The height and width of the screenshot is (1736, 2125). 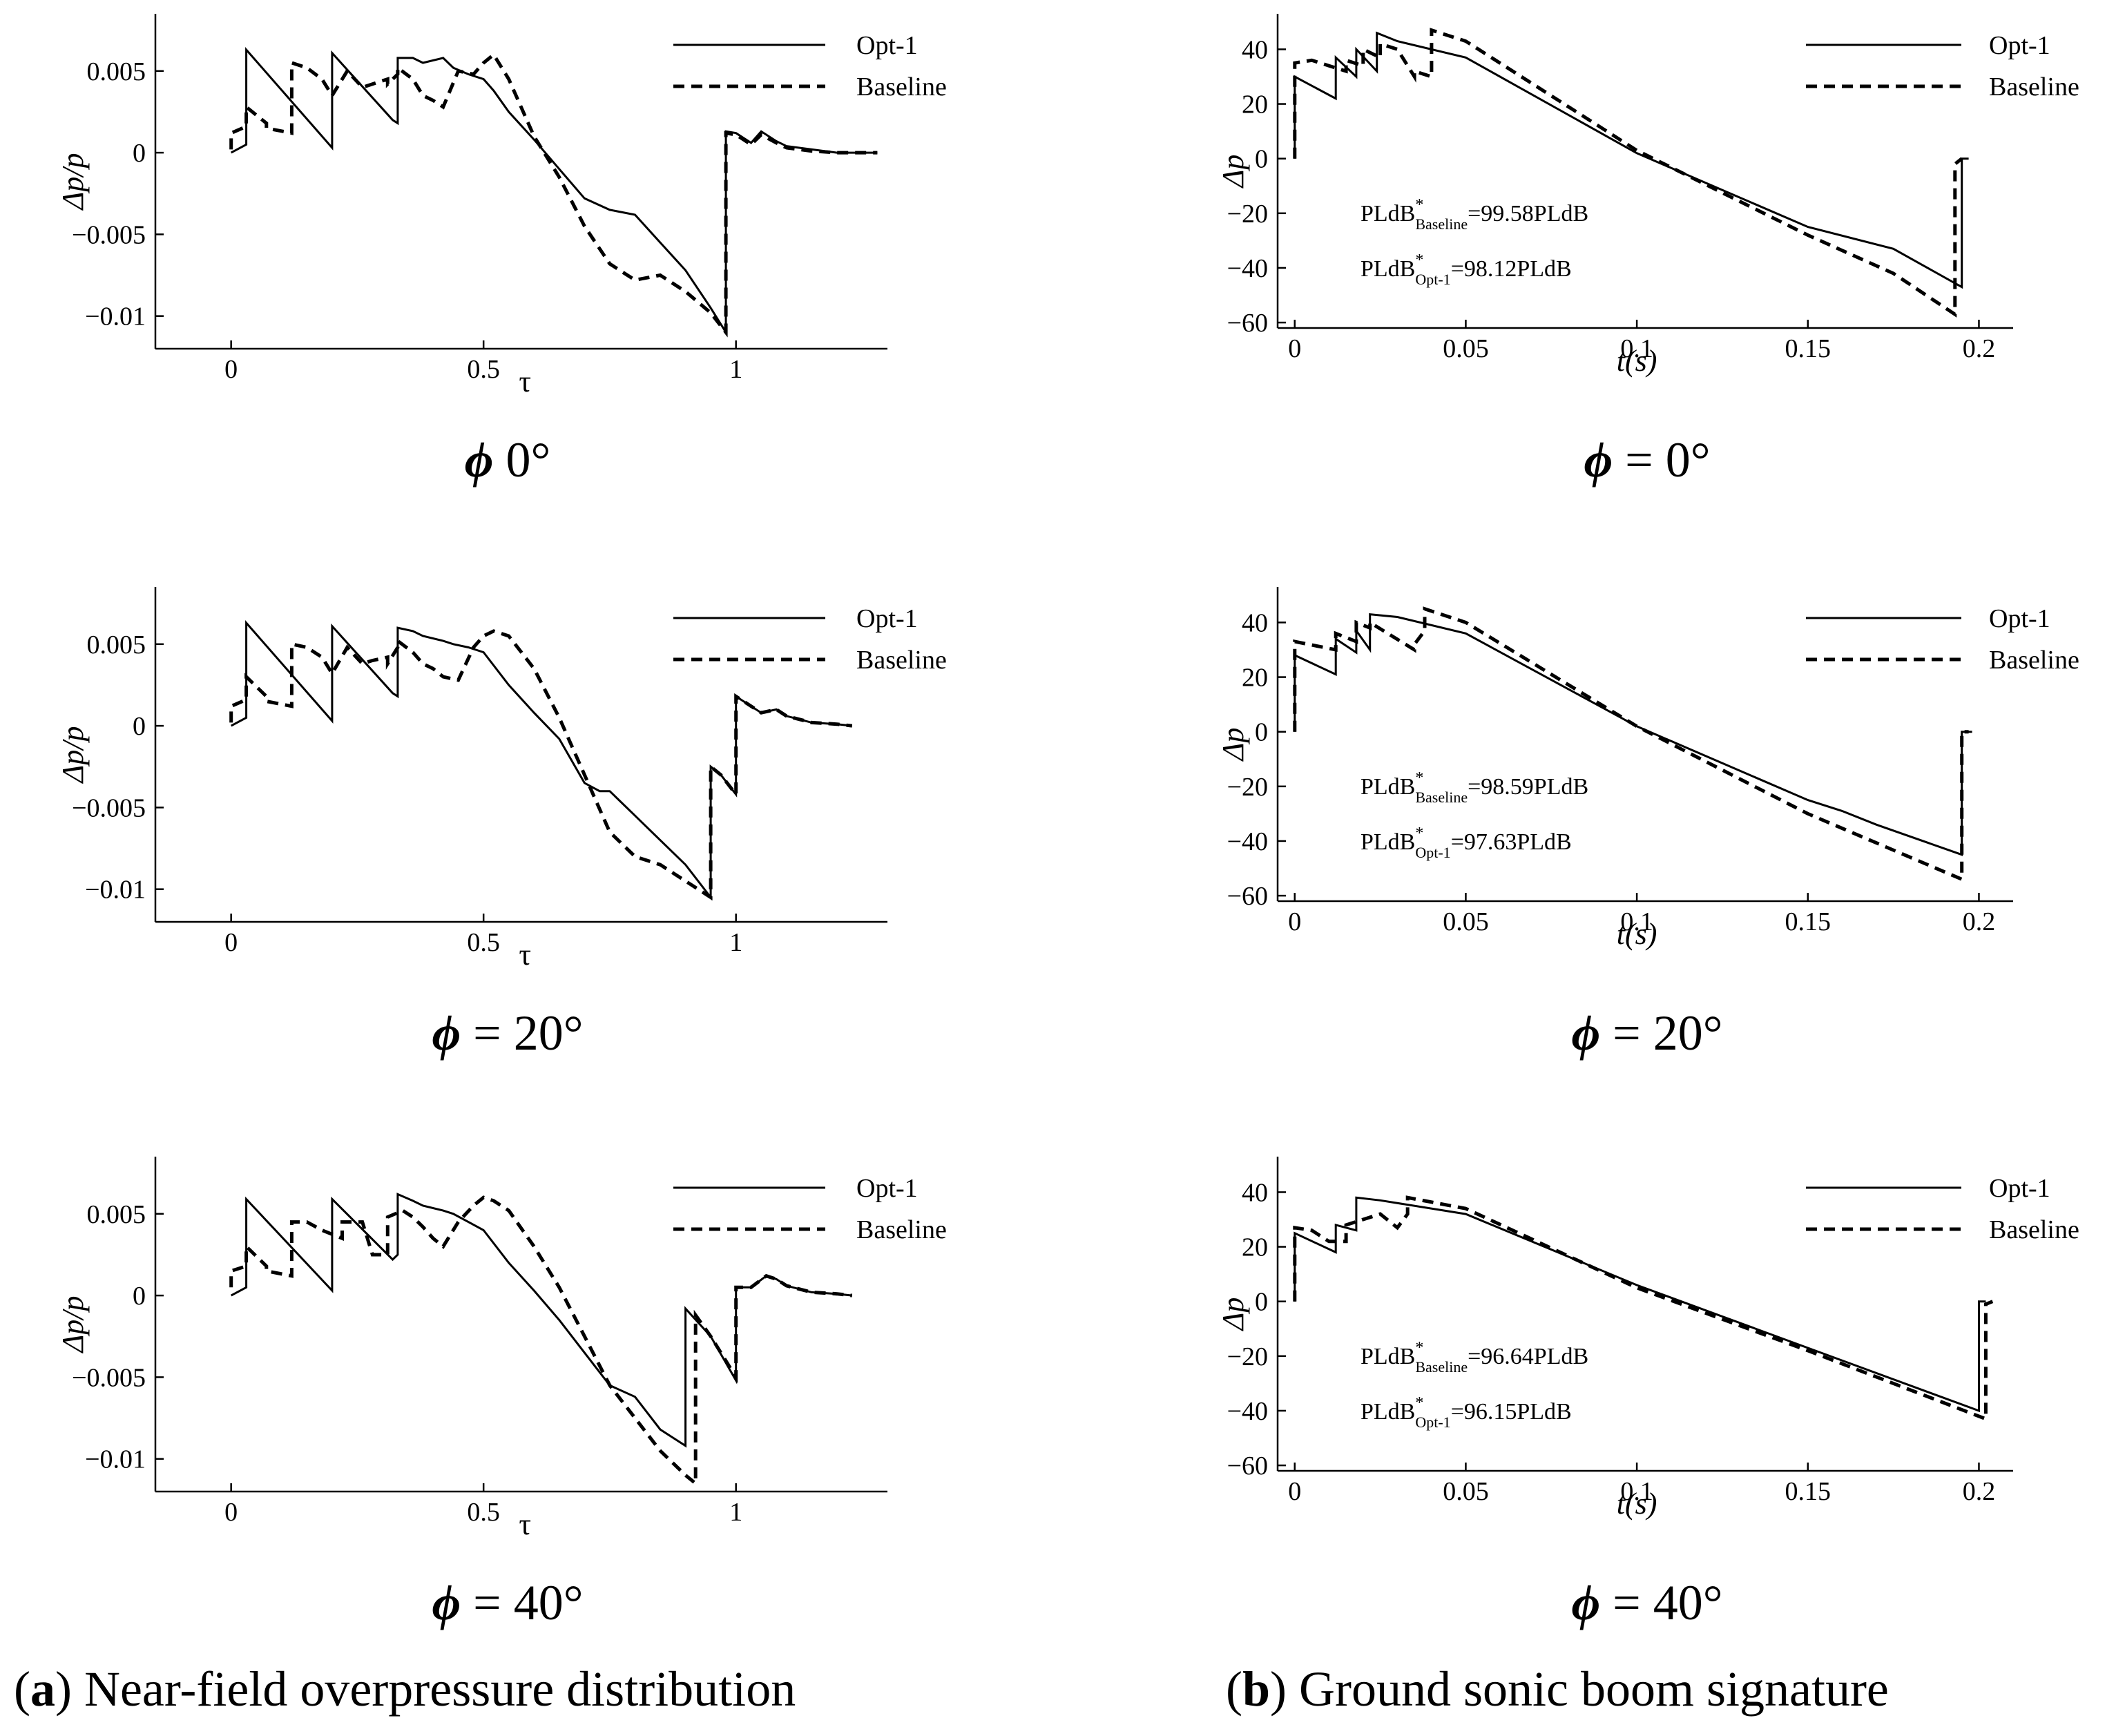 What do you see at coordinates (1474, 214) in the screenshot?
I see `pldb-annotation: PLdB* Baseline=99.58PLdB` at bounding box center [1474, 214].